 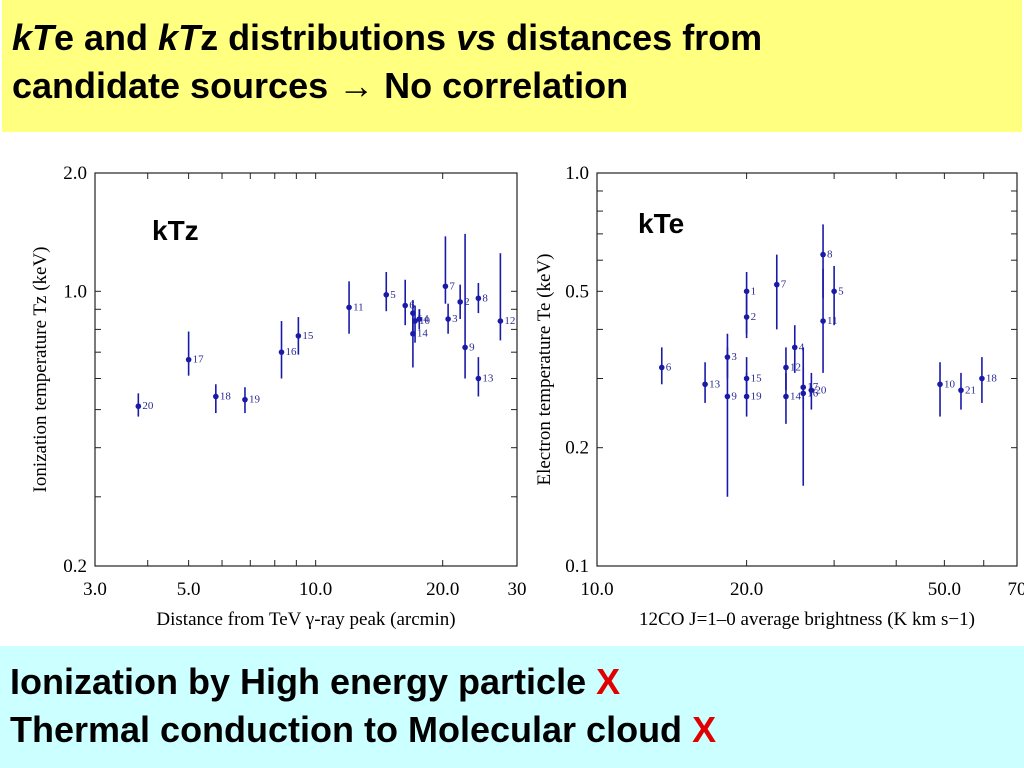 What do you see at coordinates (363, 729) in the screenshot?
I see `conclusion-line-2: Thermal conduction to Molecular cloud X` at bounding box center [363, 729].